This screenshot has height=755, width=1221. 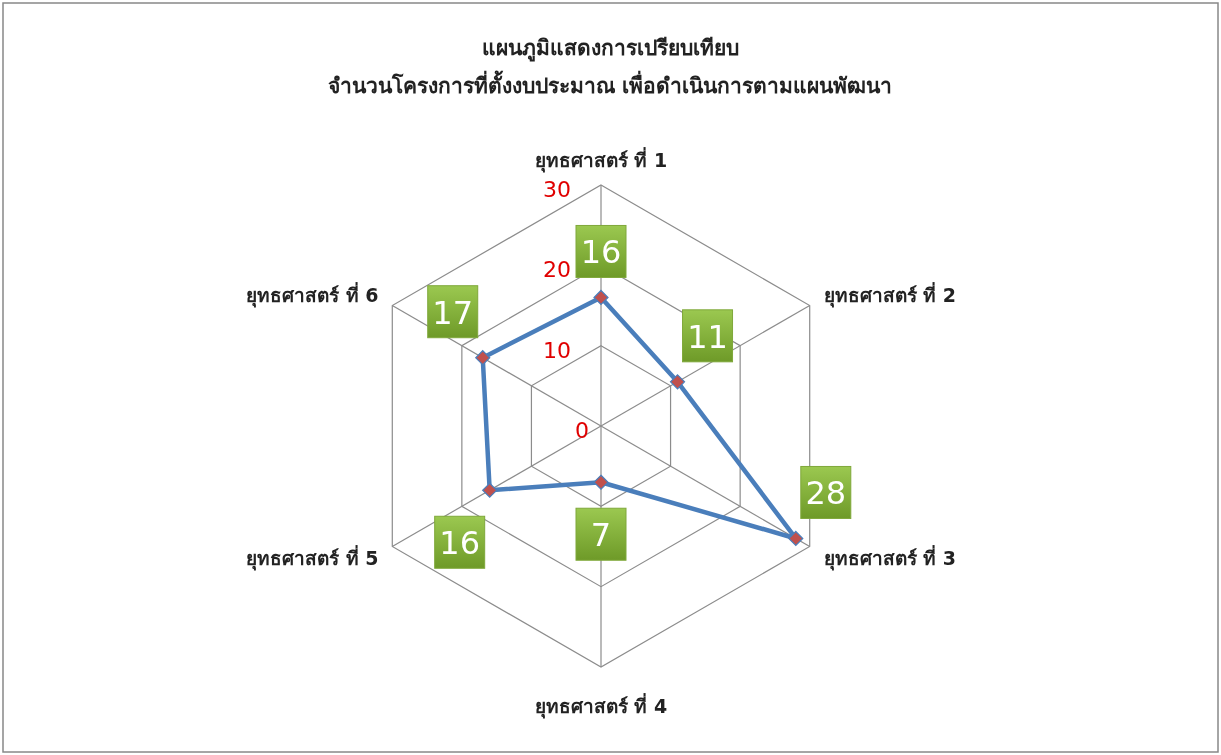 What do you see at coordinates (610, 67) in the screenshot?
I see `chart-title: แผนภูมิแสดงการเปรียบเทียบ จำนวนโครงการที่ตั้งงบประมาณ เพื่อดำเนินการตามแผนพัฒนา` at bounding box center [610, 67].